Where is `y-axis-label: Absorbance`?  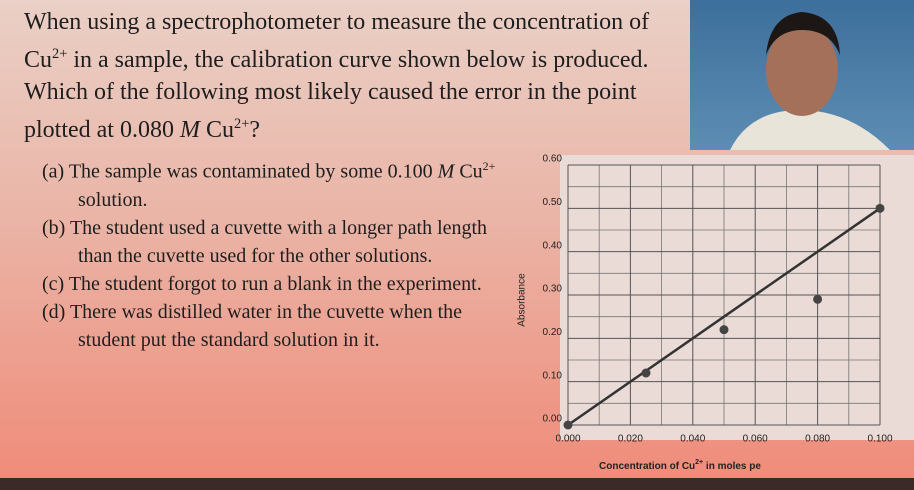 y-axis-label: Absorbance is located at coordinates (522, 300).